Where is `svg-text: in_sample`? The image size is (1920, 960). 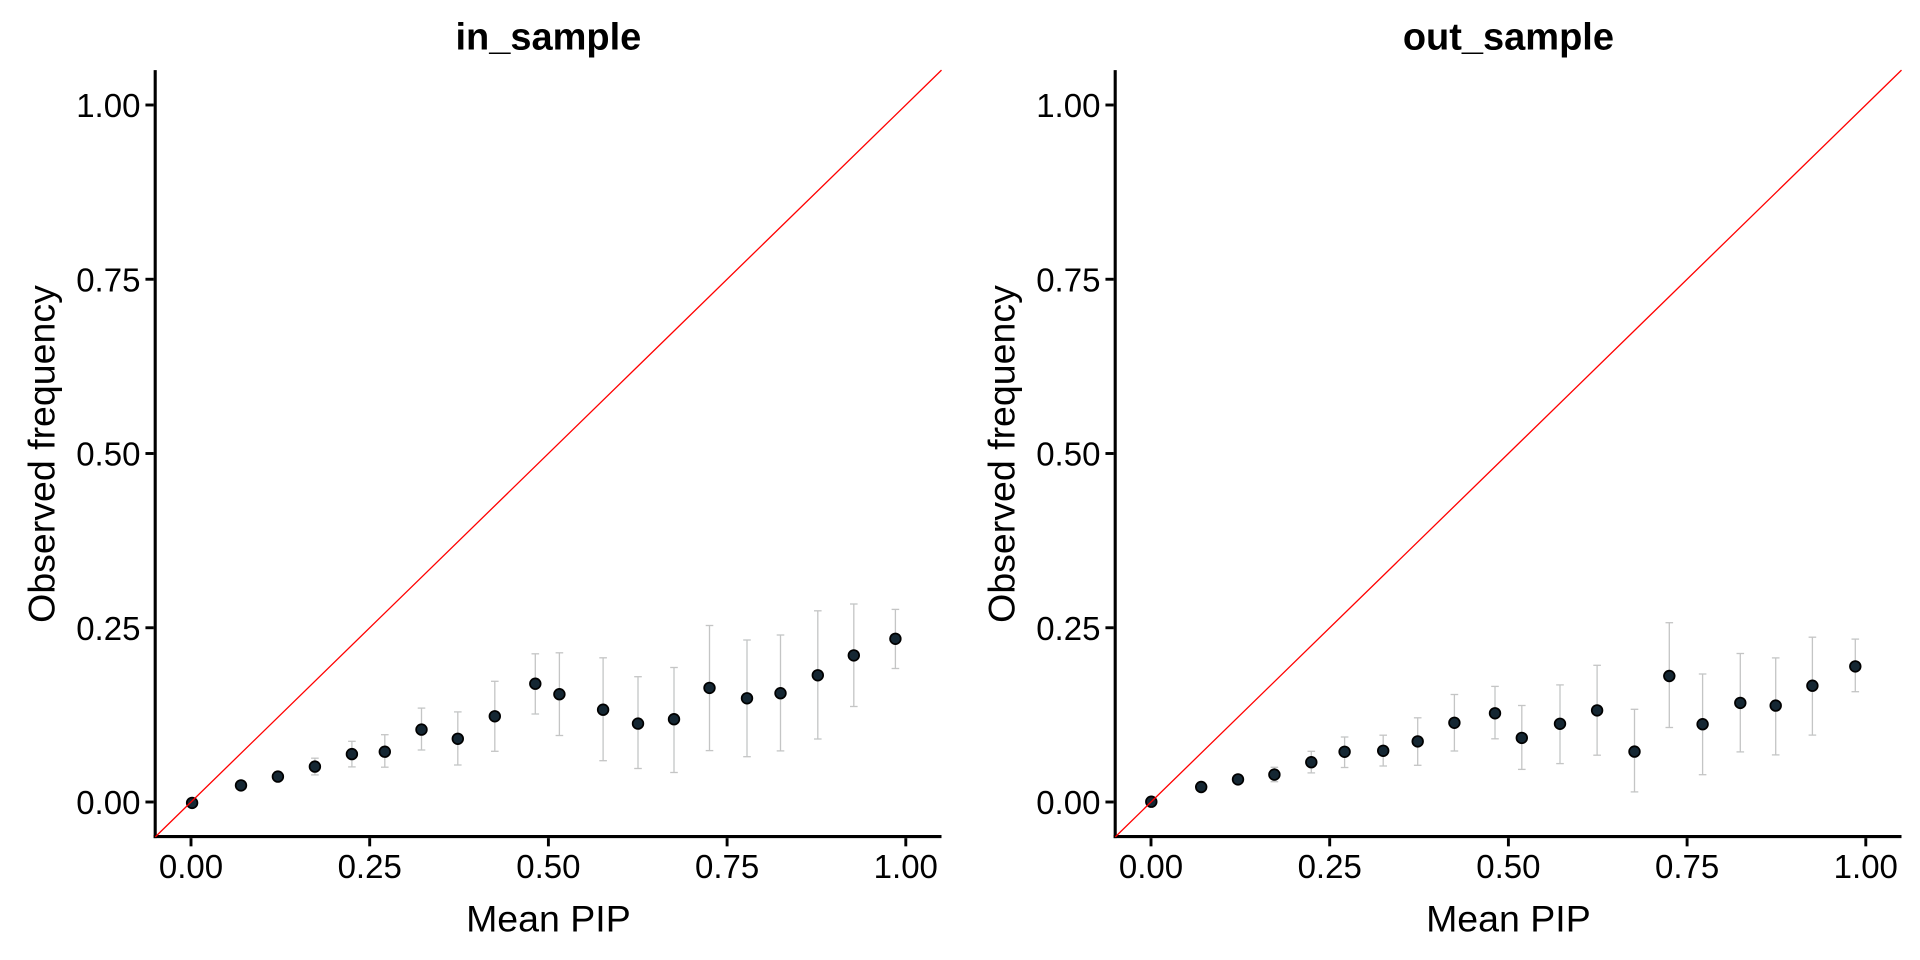
svg-text: in_sample is located at coordinates (548, 38).